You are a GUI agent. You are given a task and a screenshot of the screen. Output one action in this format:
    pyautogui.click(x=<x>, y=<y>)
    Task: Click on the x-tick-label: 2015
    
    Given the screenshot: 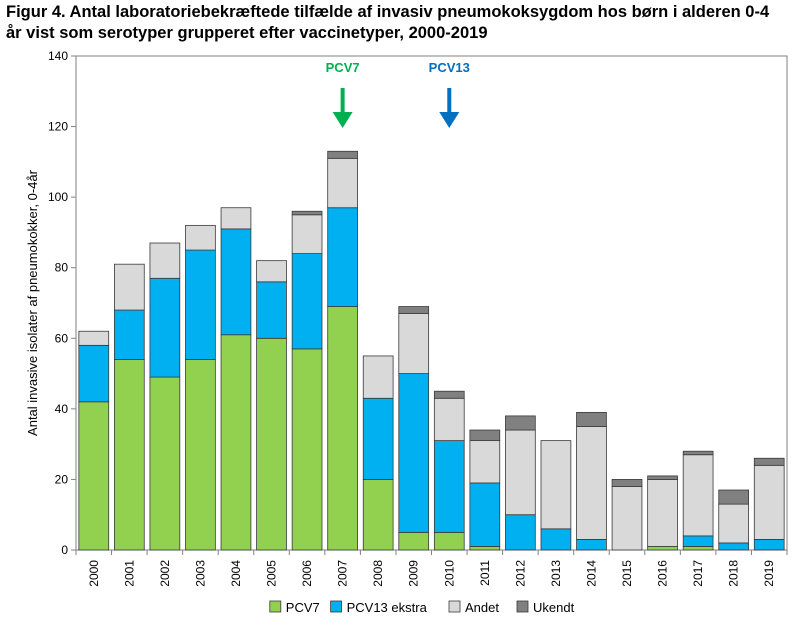 What is the action you would take?
    pyautogui.click(x=627, y=573)
    